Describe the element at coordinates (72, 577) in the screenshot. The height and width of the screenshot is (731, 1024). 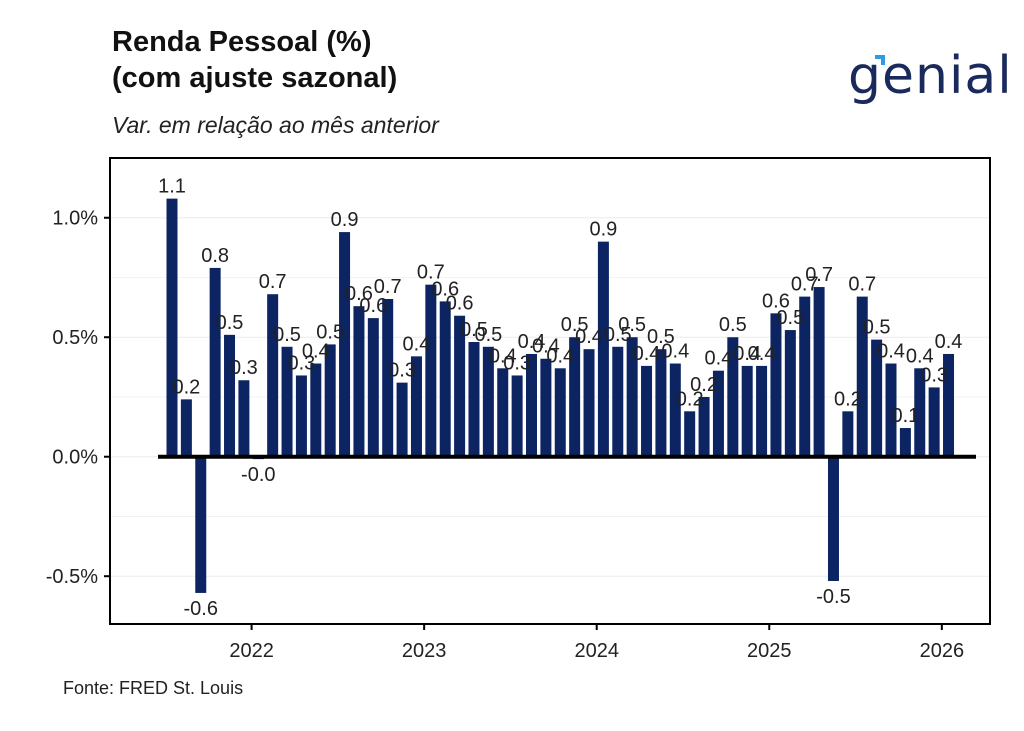
I see `y-tick-label: -0.5%` at that location.